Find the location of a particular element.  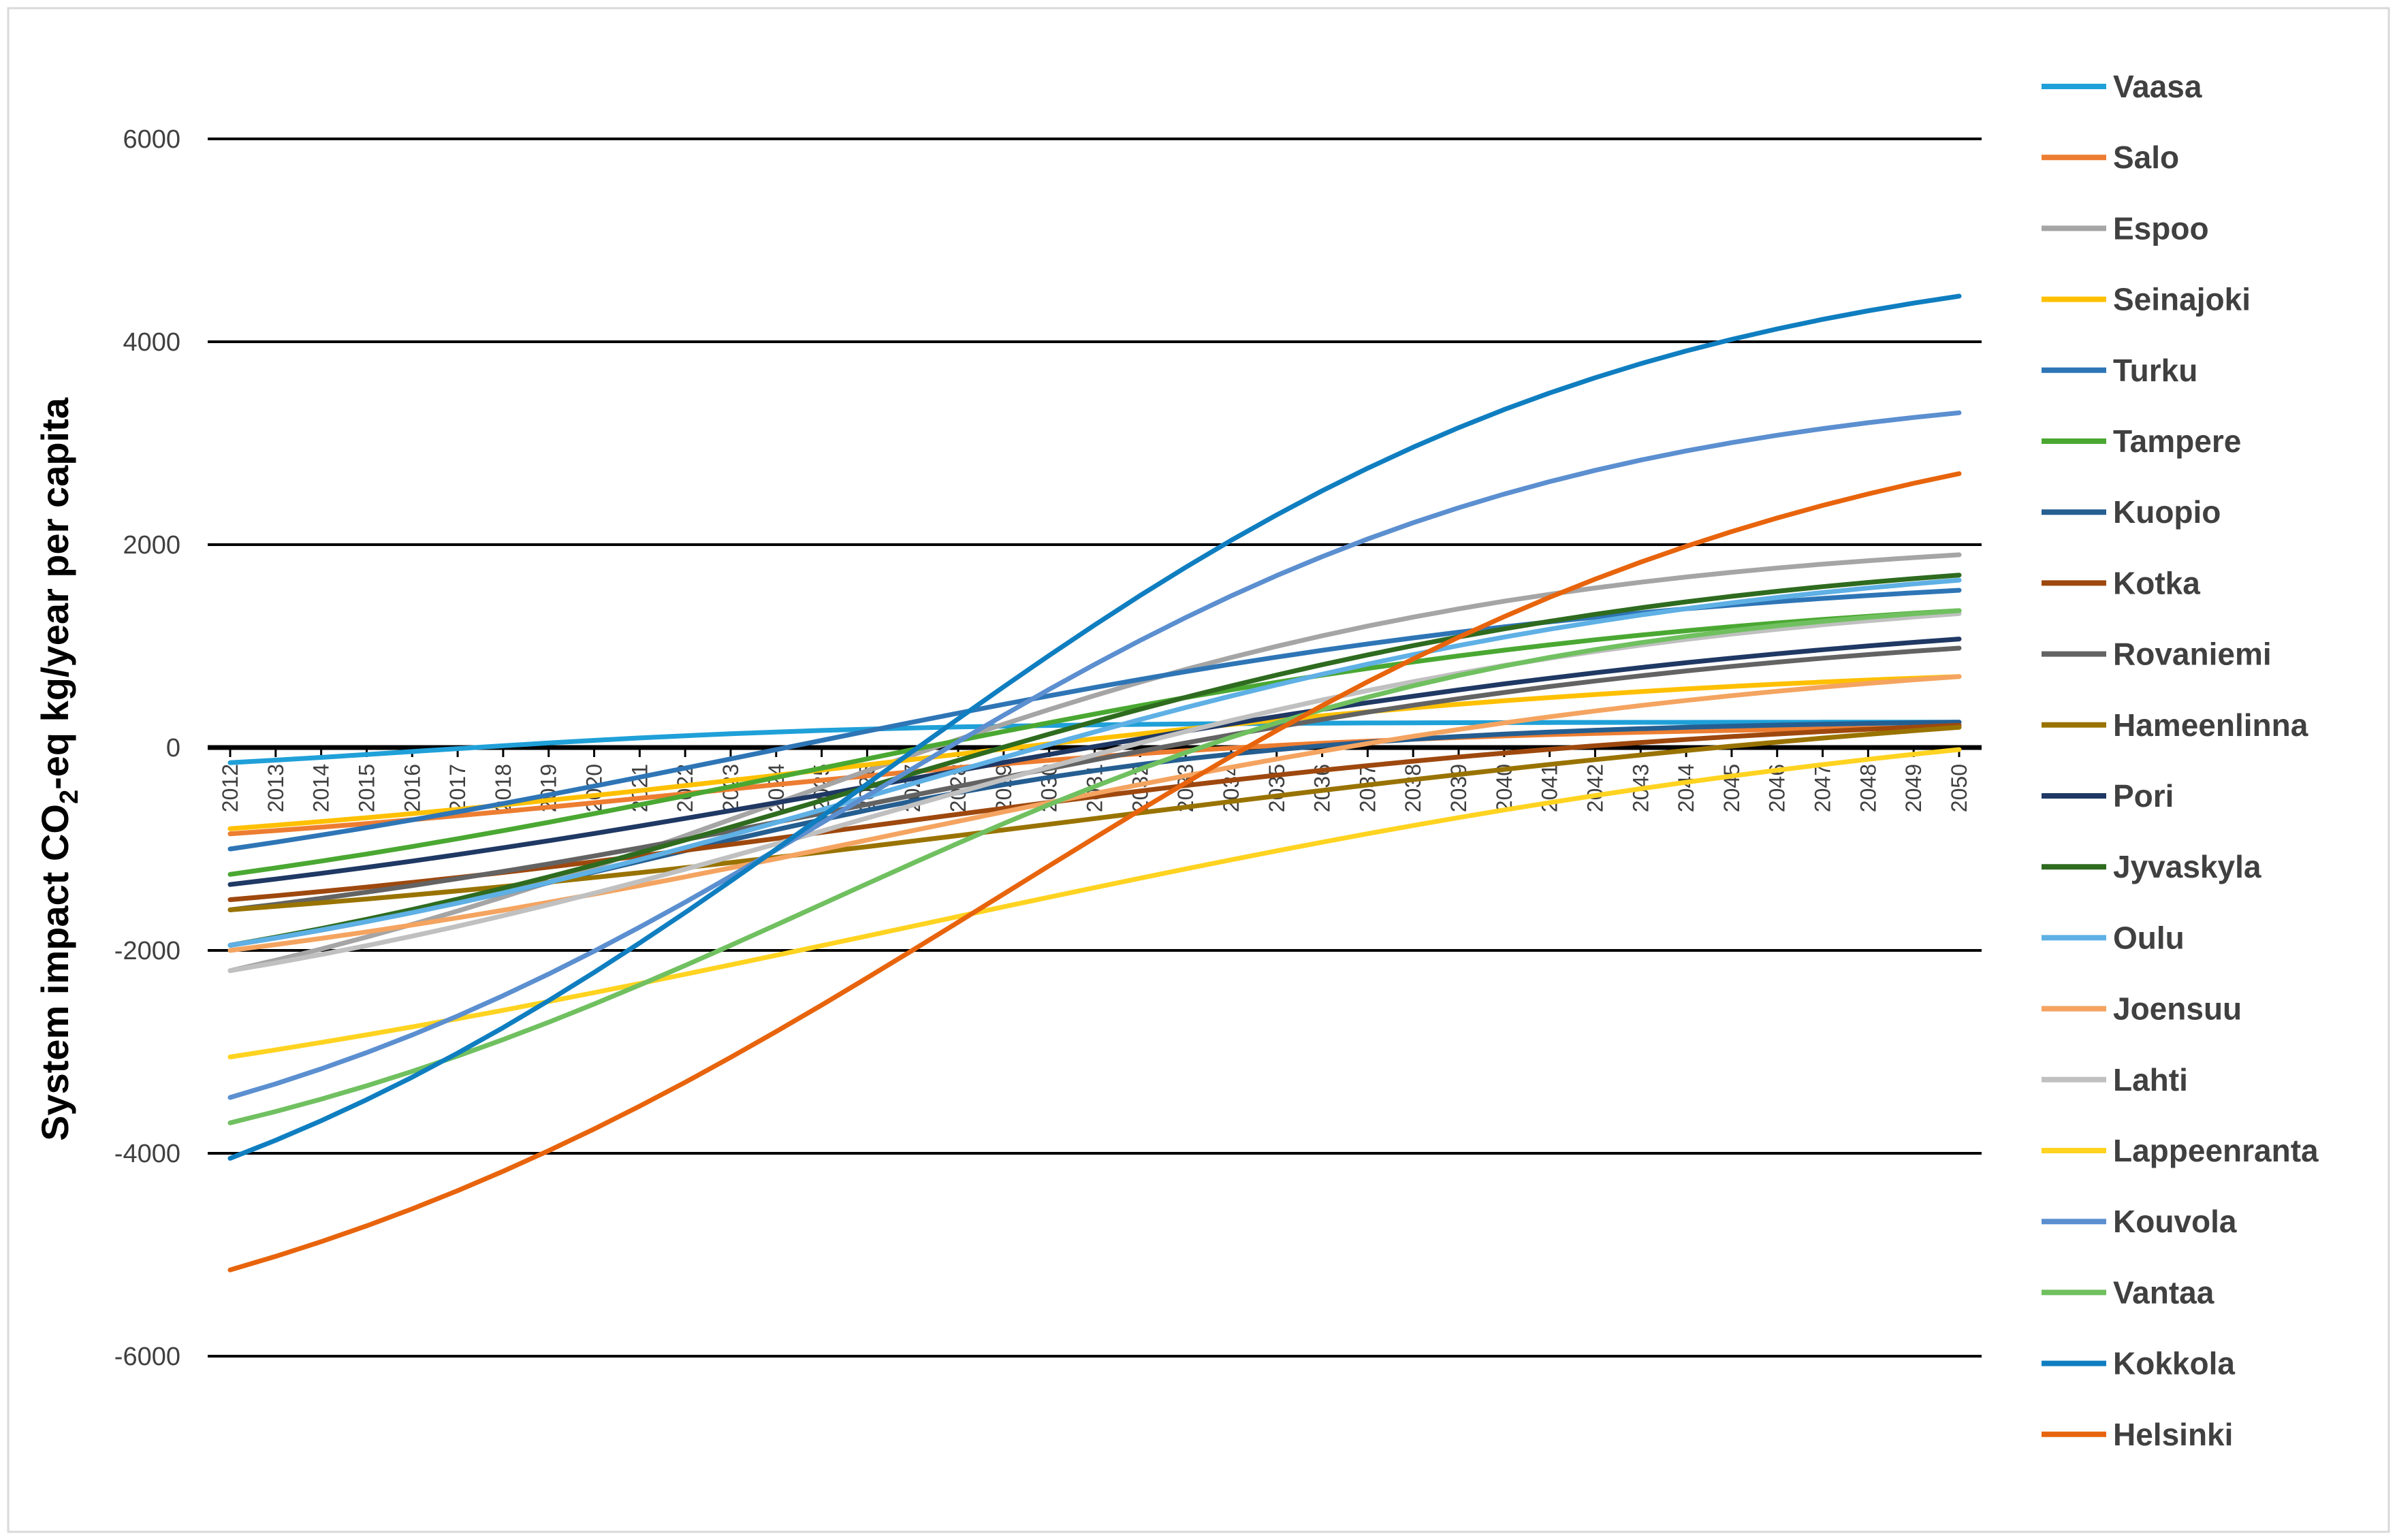

y-tick-label: 4000 is located at coordinates (151, 342).